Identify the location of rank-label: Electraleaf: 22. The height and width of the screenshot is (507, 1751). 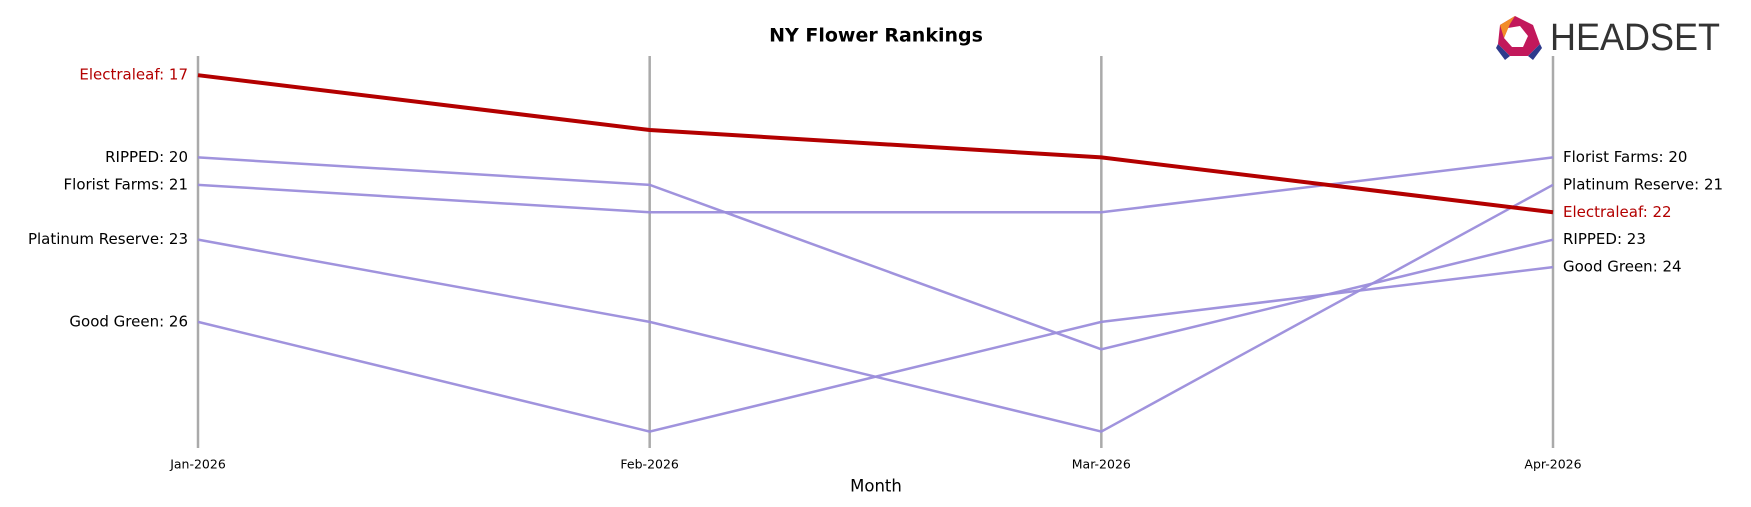
(1617, 212).